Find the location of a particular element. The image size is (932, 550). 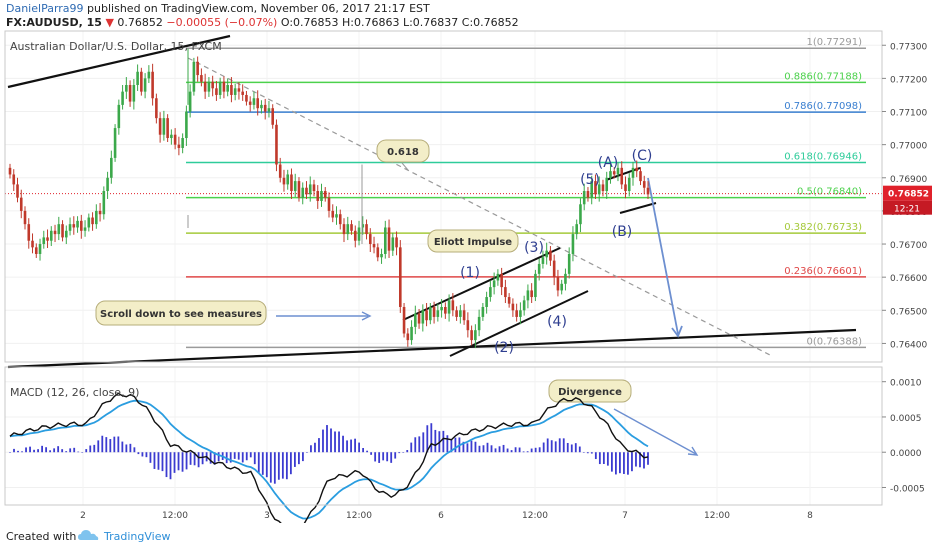

wave-label: (5) is located at coordinates (590, 180).